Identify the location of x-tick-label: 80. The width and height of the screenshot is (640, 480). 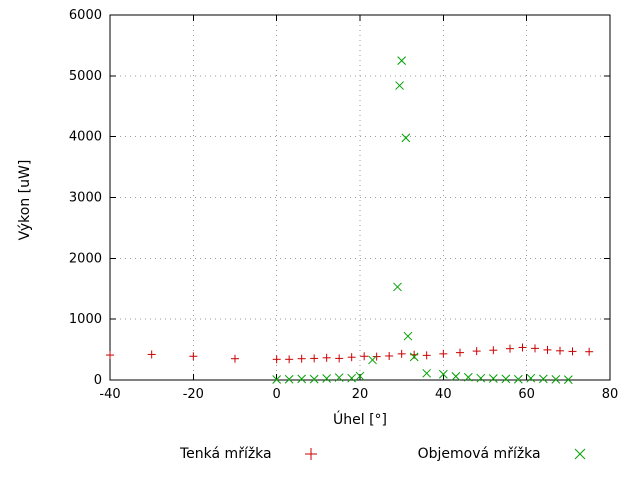
(610, 394).